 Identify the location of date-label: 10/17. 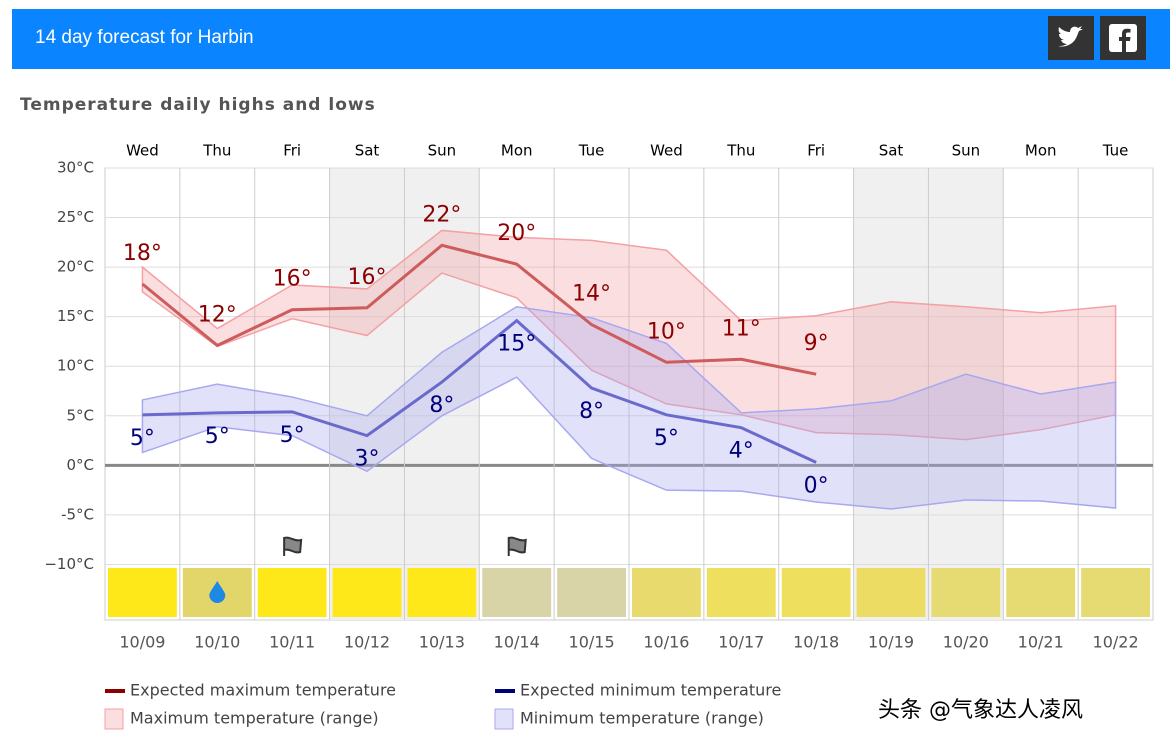
(741, 642).